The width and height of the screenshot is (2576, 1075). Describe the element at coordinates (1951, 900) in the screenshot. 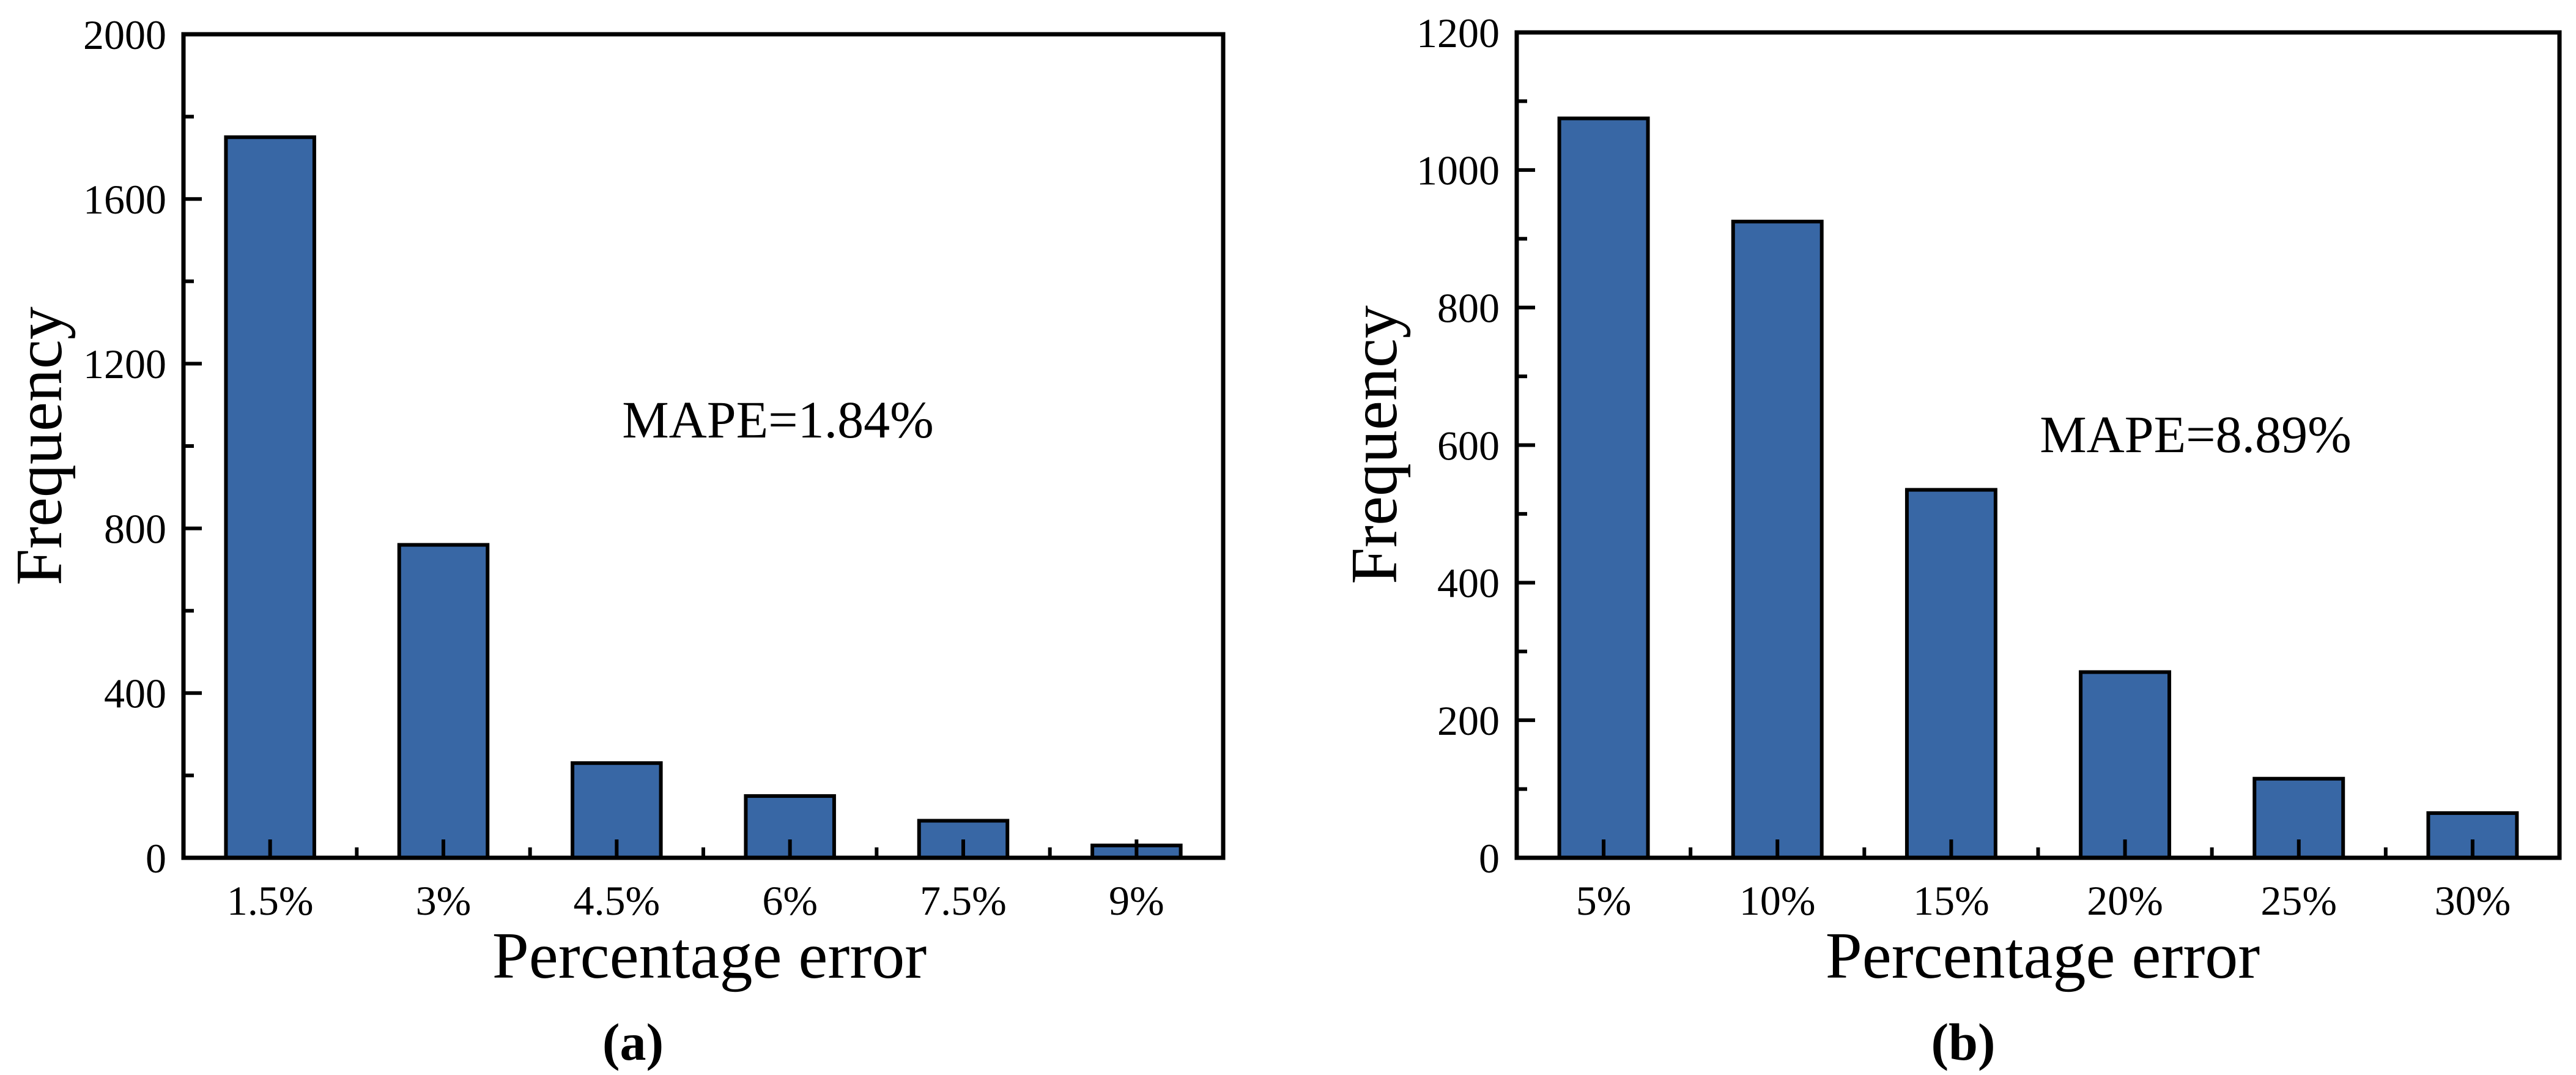

I see `x-tick-label: 15%` at that location.